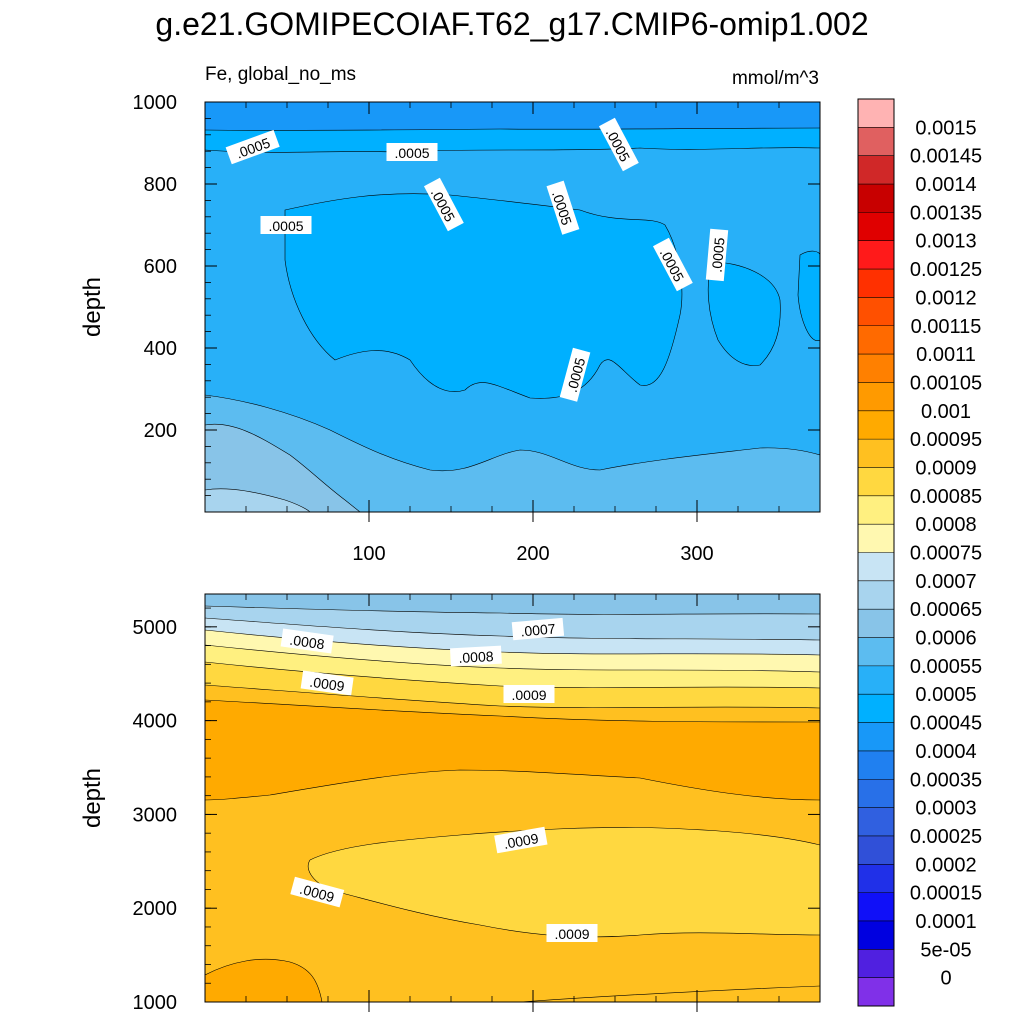 Image resolution: width=1024 pixels, height=1024 pixels. I want to click on y-tick-label: 1000, so click(155, 1003).